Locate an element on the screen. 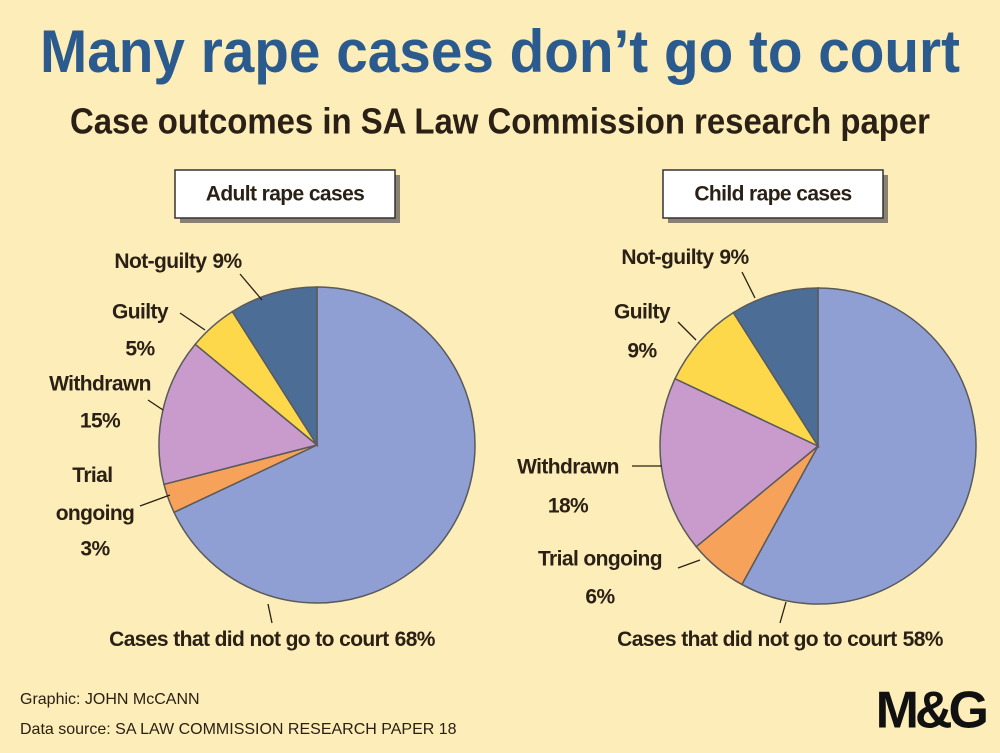 The height and width of the screenshot is (753, 1000). slice-value: 18% is located at coordinates (568, 506).